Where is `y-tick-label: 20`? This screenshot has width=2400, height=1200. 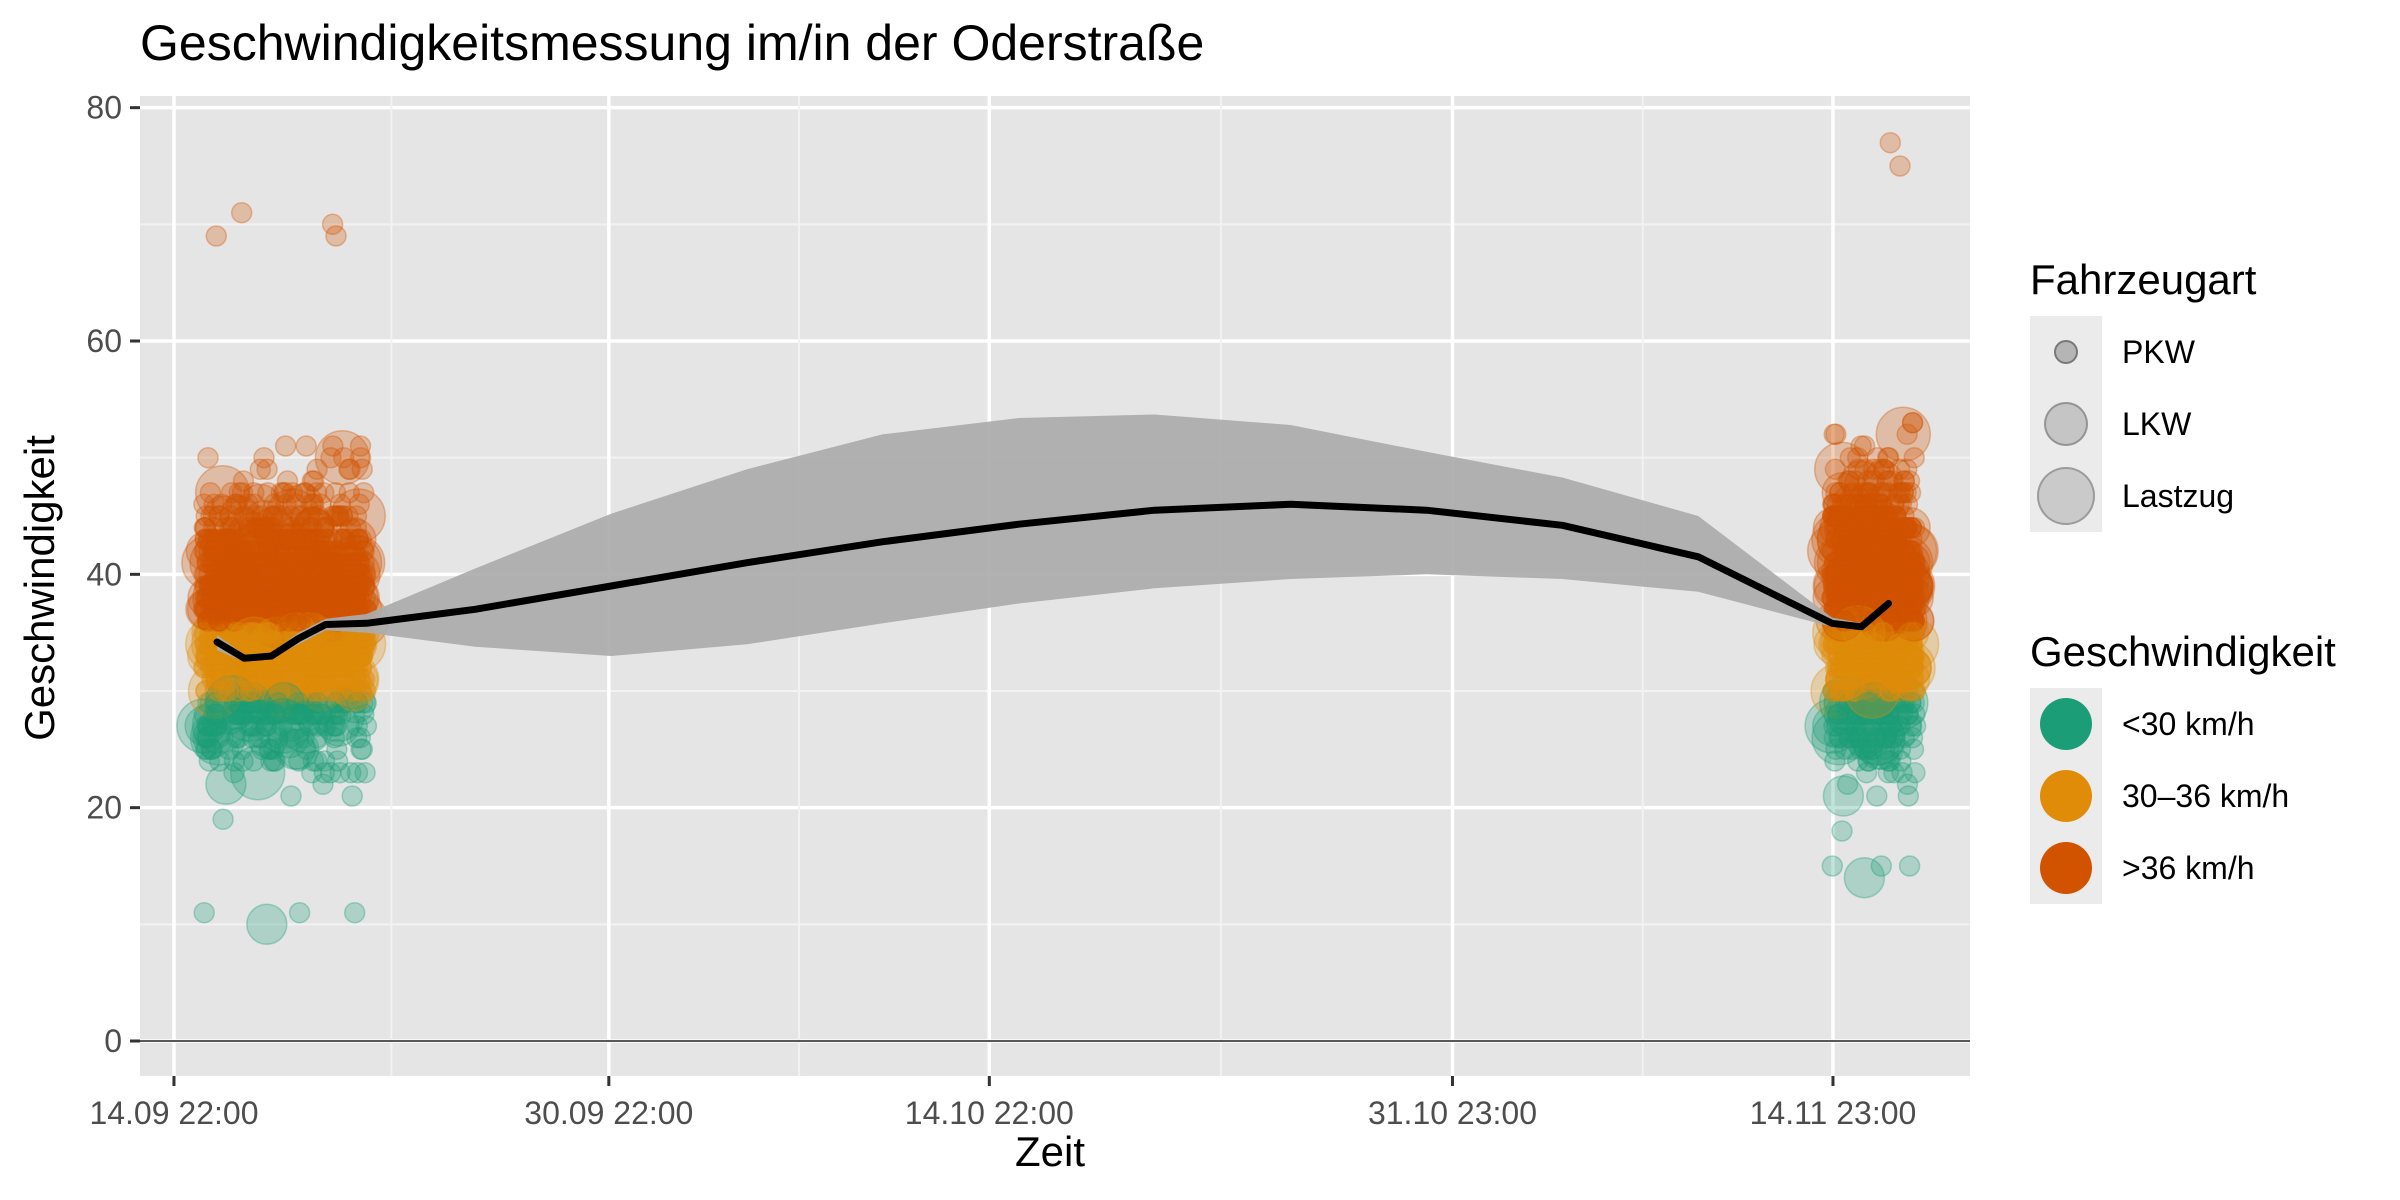
y-tick-label: 20 is located at coordinates (104, 808).